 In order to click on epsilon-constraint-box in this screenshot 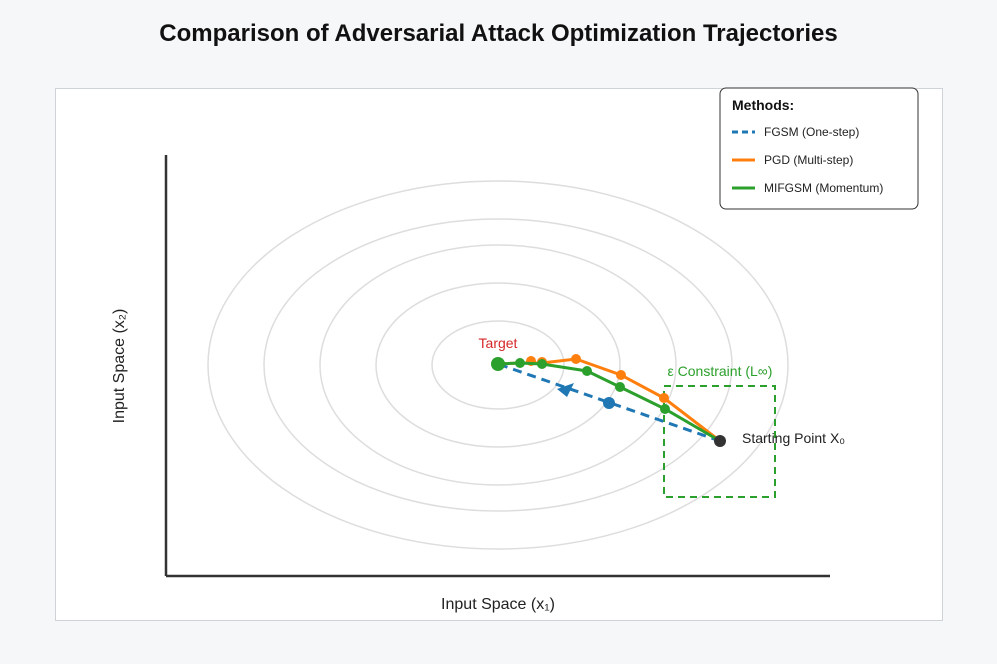, I will do `click(719, 441)`.